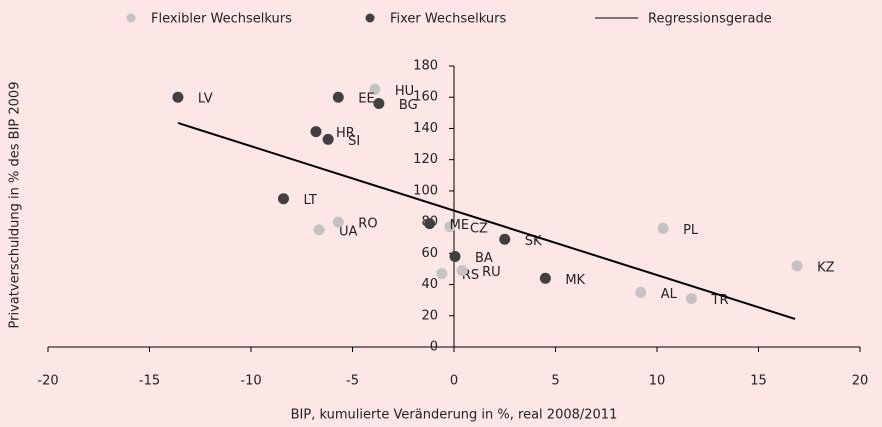 This screenshot has width=882, height=427. Describe the element at coordinates (448, 19) in the screenshot. I see `legend-label: Fixer Wechselkurs` at that location.